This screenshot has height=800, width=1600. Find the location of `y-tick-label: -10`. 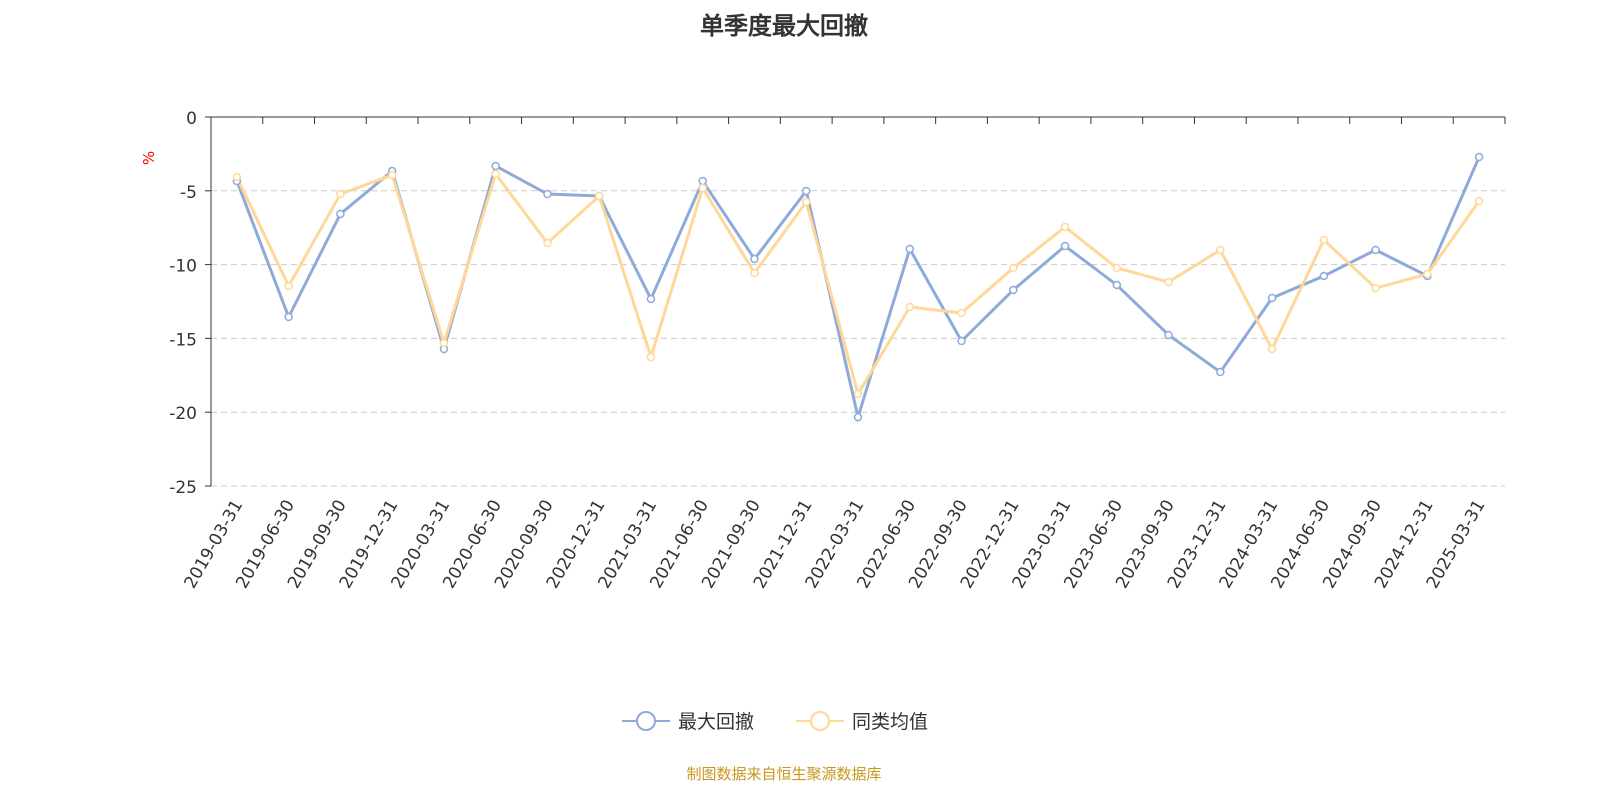

y-tick-label: -10 is located at coordinates (183, 267).